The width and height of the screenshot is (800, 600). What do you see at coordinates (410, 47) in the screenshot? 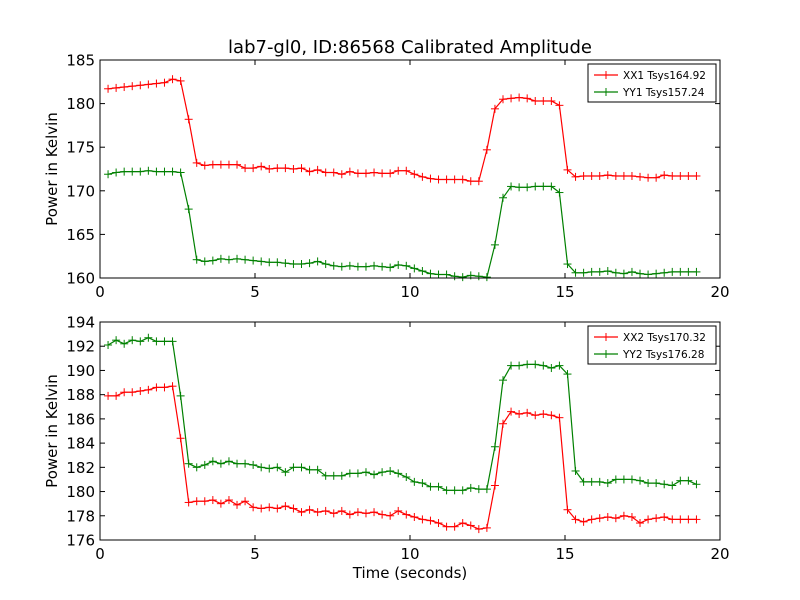
I see `chart-title: lab7-gl0, ID:86568 Calibrated Amplitude` at bounding box center [410, 47].